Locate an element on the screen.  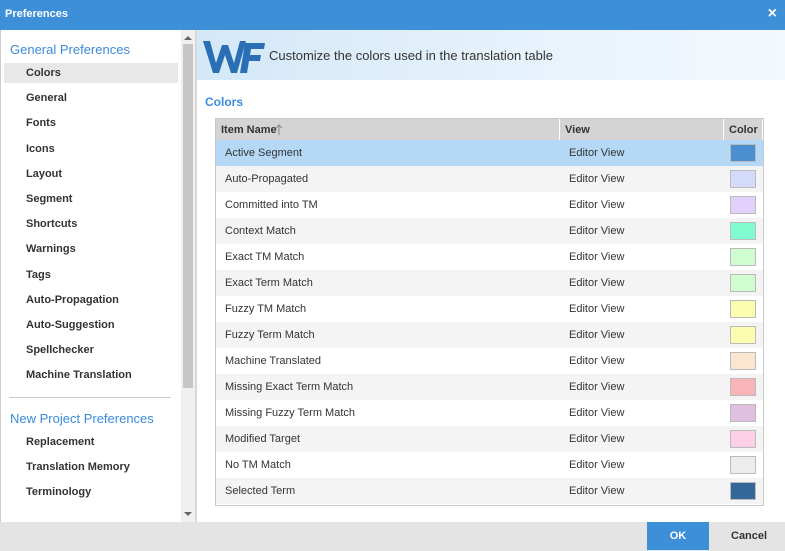
nav-item: Colors is located at coordinates (43, 73).